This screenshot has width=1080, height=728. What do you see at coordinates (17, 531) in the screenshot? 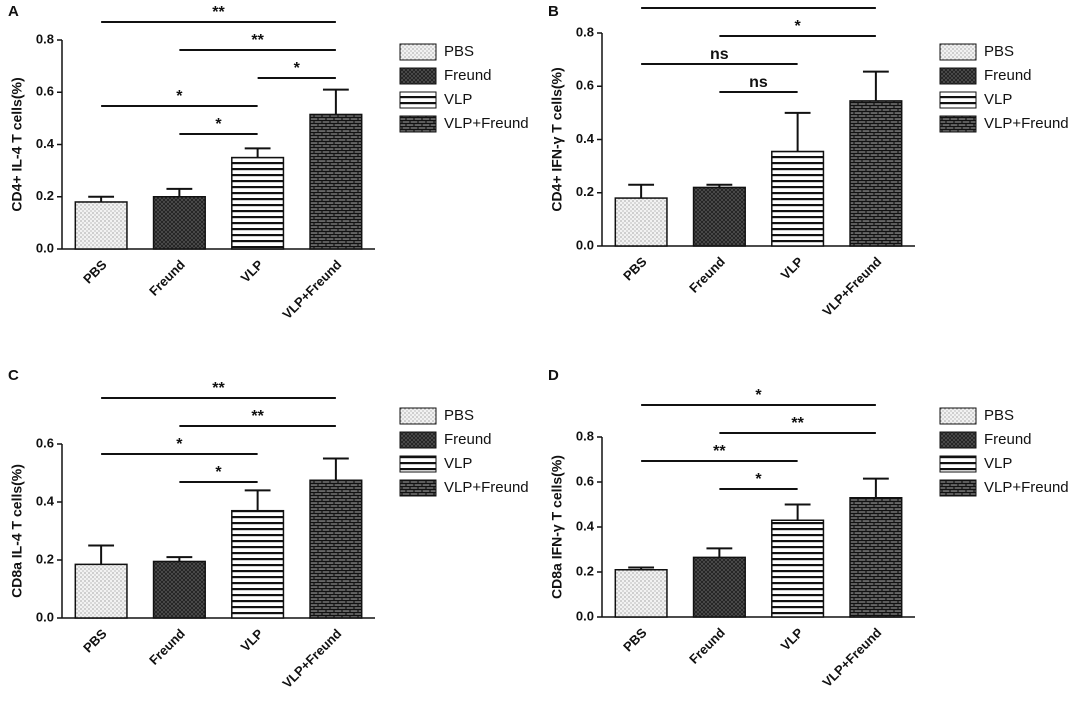
I see `y-axis-label: CD8a IL-4 T cells(%)` at bounding box center [17, 531].